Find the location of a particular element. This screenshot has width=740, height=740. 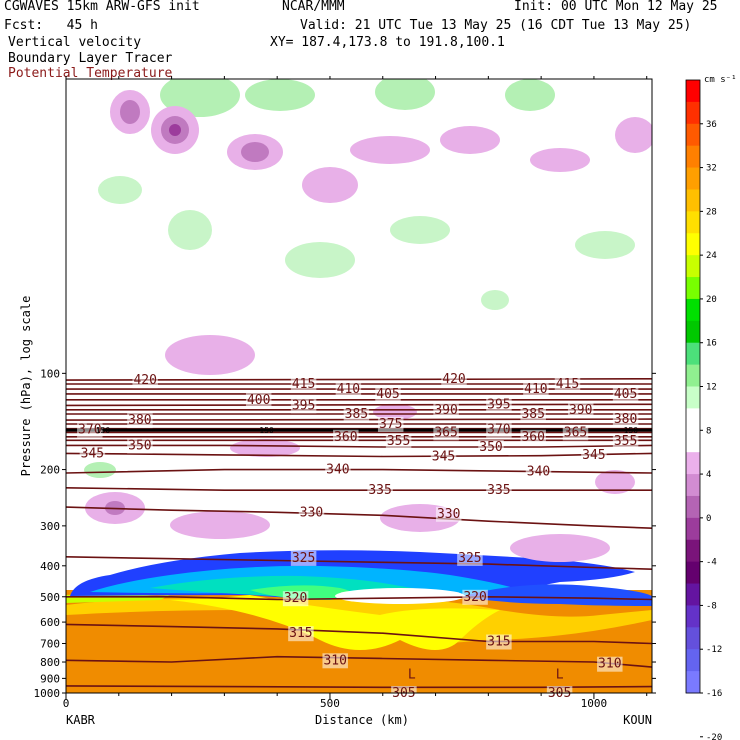

theta-label: 415 is located at coordinates (303, 384).